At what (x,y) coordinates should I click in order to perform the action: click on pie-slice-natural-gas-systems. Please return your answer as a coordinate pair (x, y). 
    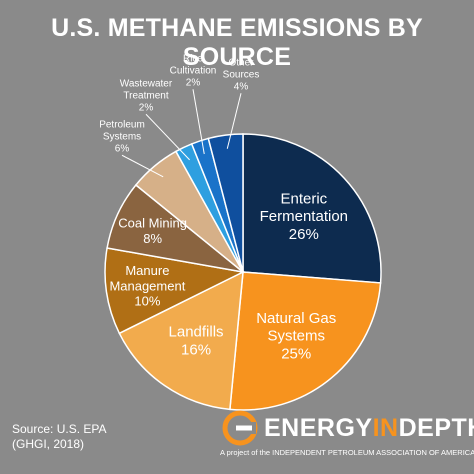
    Looking at the image, I should click on (305, 341).